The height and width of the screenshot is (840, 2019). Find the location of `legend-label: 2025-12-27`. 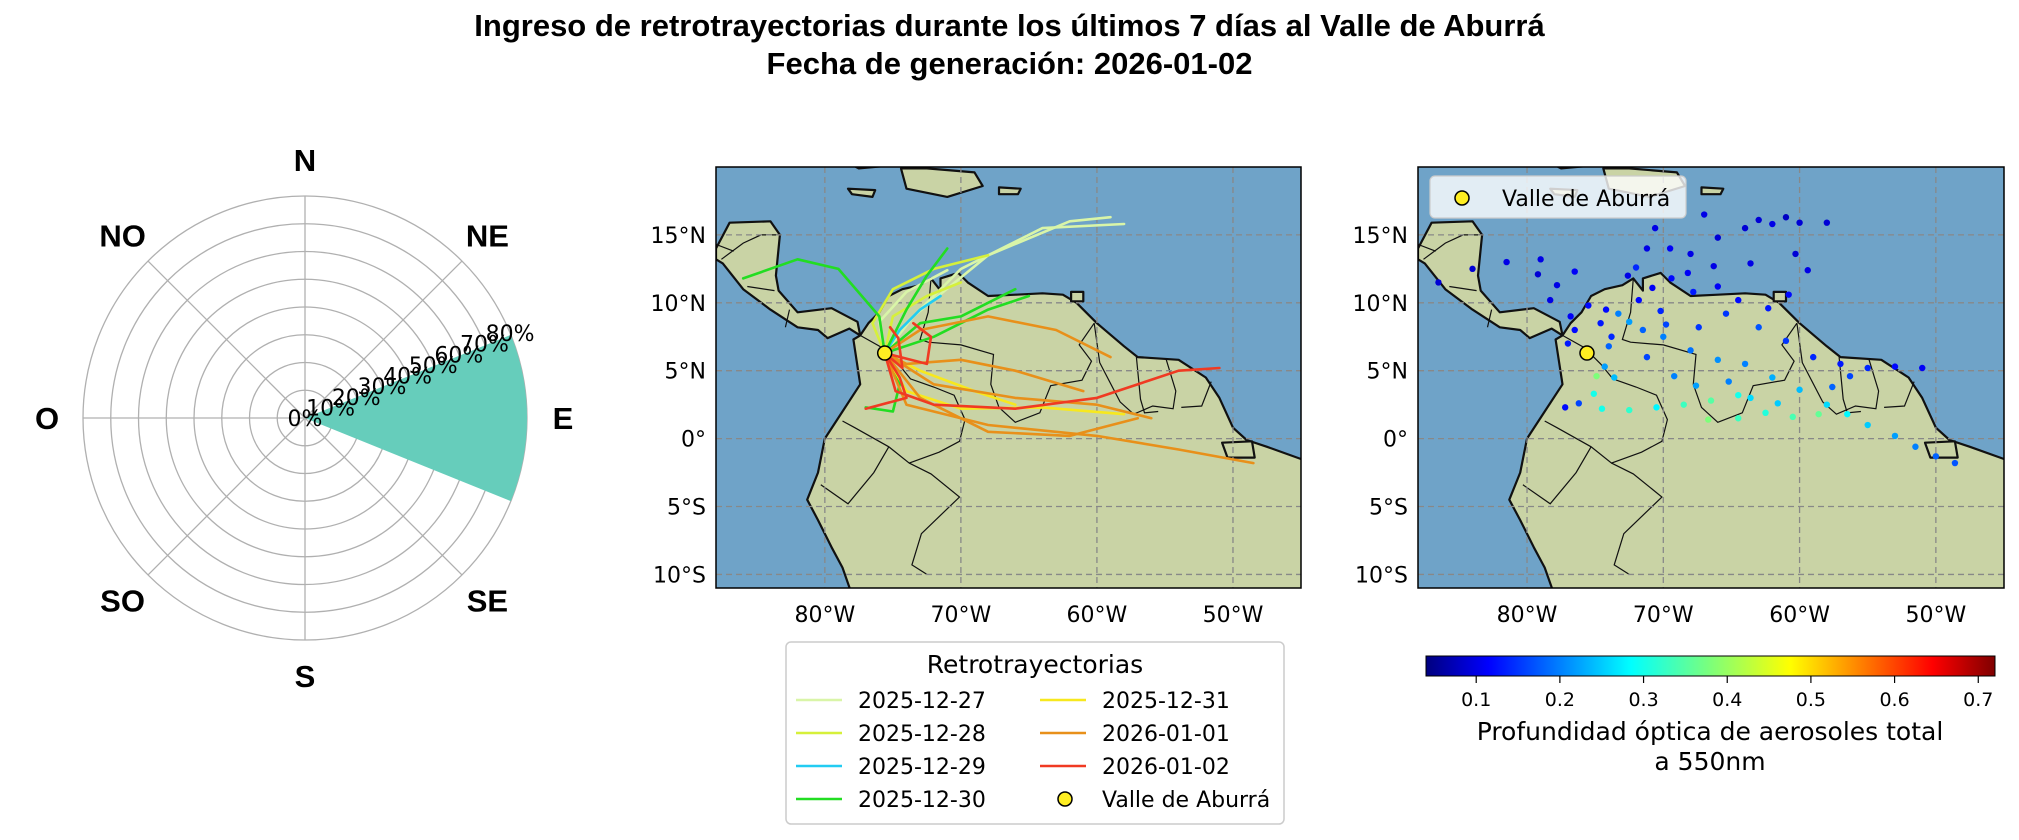

legend-label: 2025-12-27 is located at coordinates (922, 701).